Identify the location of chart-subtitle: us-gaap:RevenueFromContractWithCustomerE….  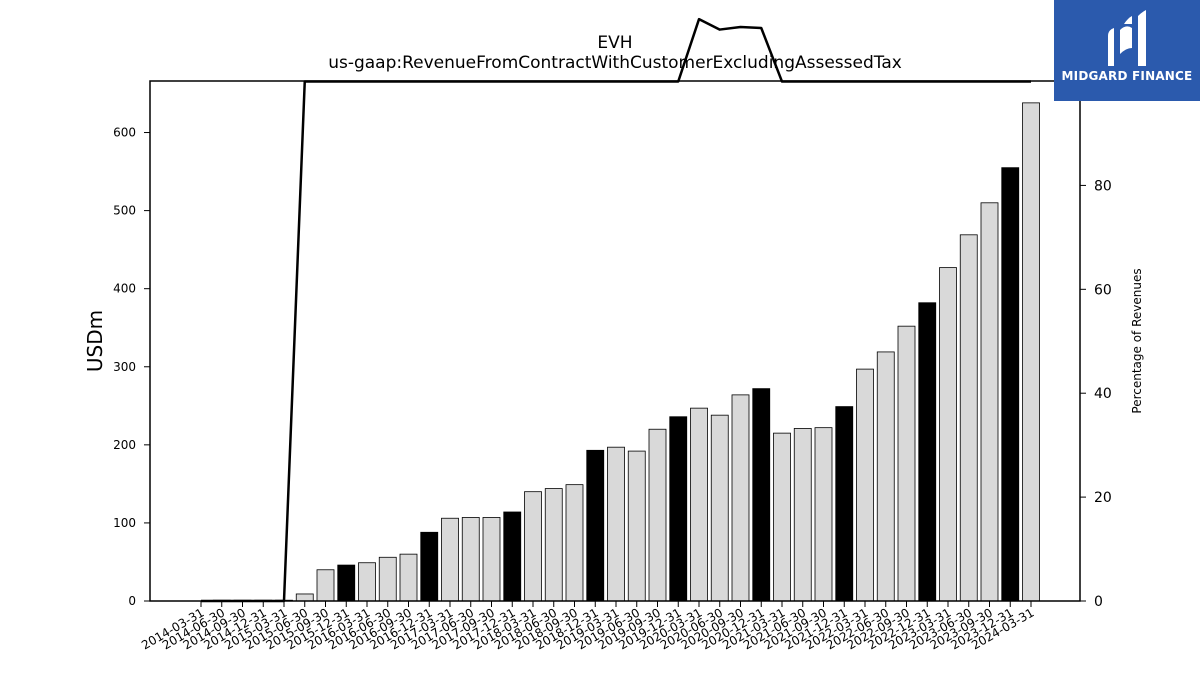
(615, 63).